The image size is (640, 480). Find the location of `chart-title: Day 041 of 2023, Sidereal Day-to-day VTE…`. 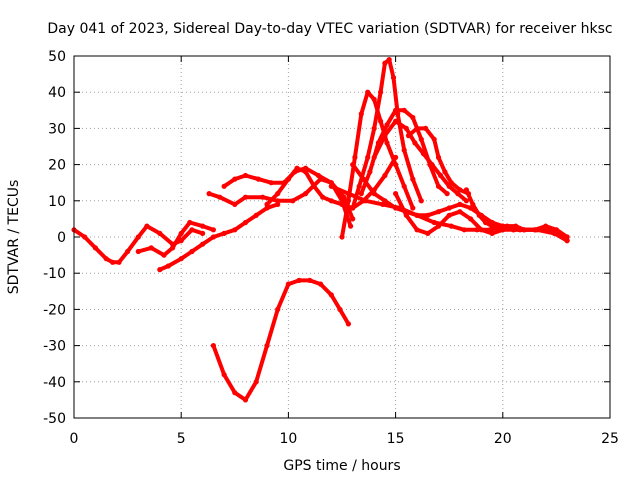

chart-title: Day 041 of 2023, Sidereal Day-to-day VTE… is located at coordinates (329, 29).